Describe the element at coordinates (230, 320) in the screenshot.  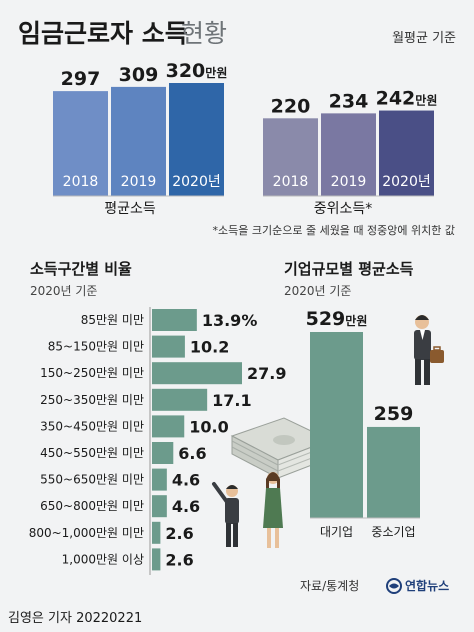
I see `range-value: 13.9%` at that location.